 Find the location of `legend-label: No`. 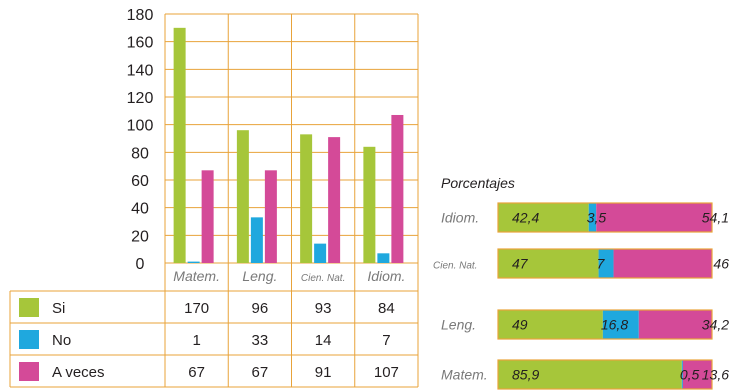

legend-label: No is located at coordinates (61, 340).